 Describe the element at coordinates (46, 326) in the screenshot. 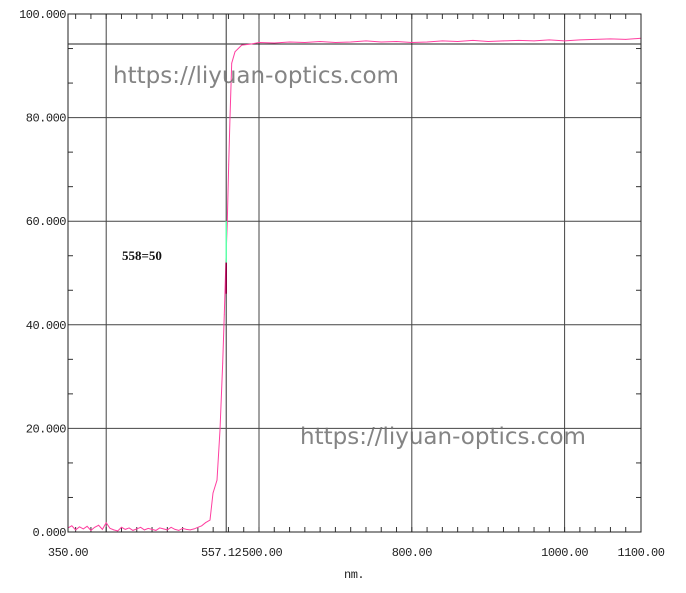

I see `y-tick-label: 40.000` at that location.